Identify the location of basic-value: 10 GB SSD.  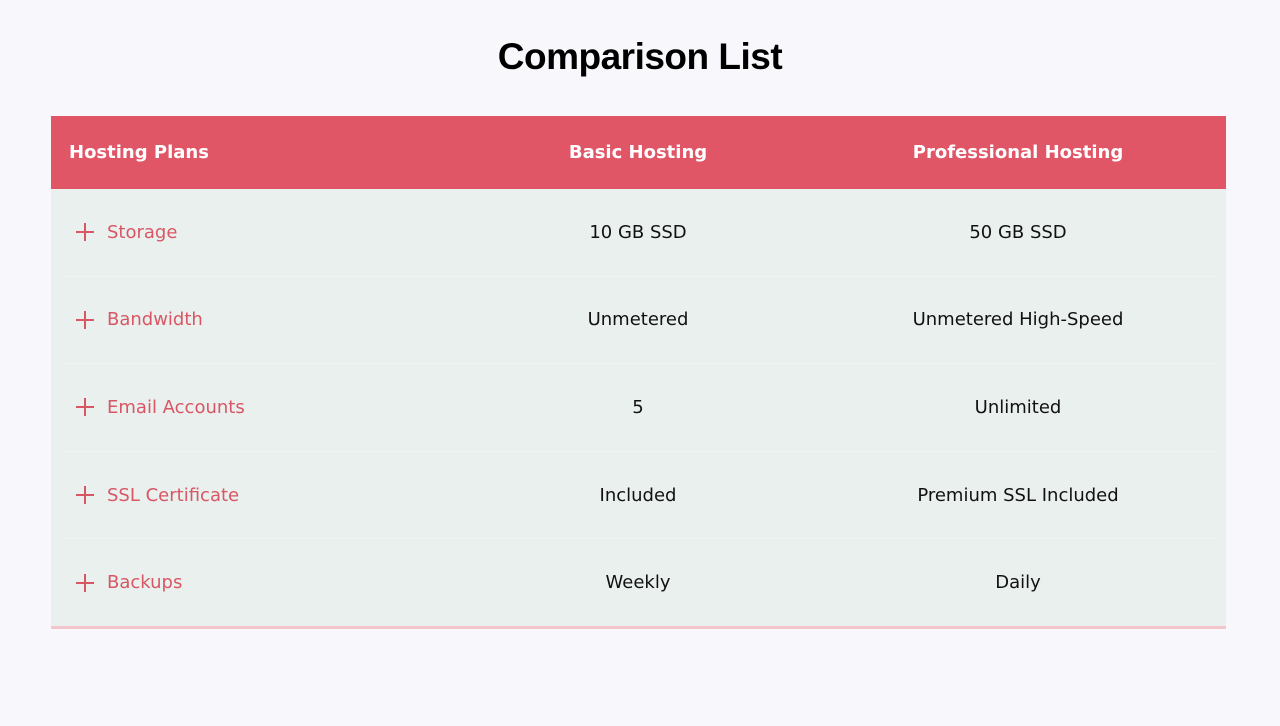
(638, 232).